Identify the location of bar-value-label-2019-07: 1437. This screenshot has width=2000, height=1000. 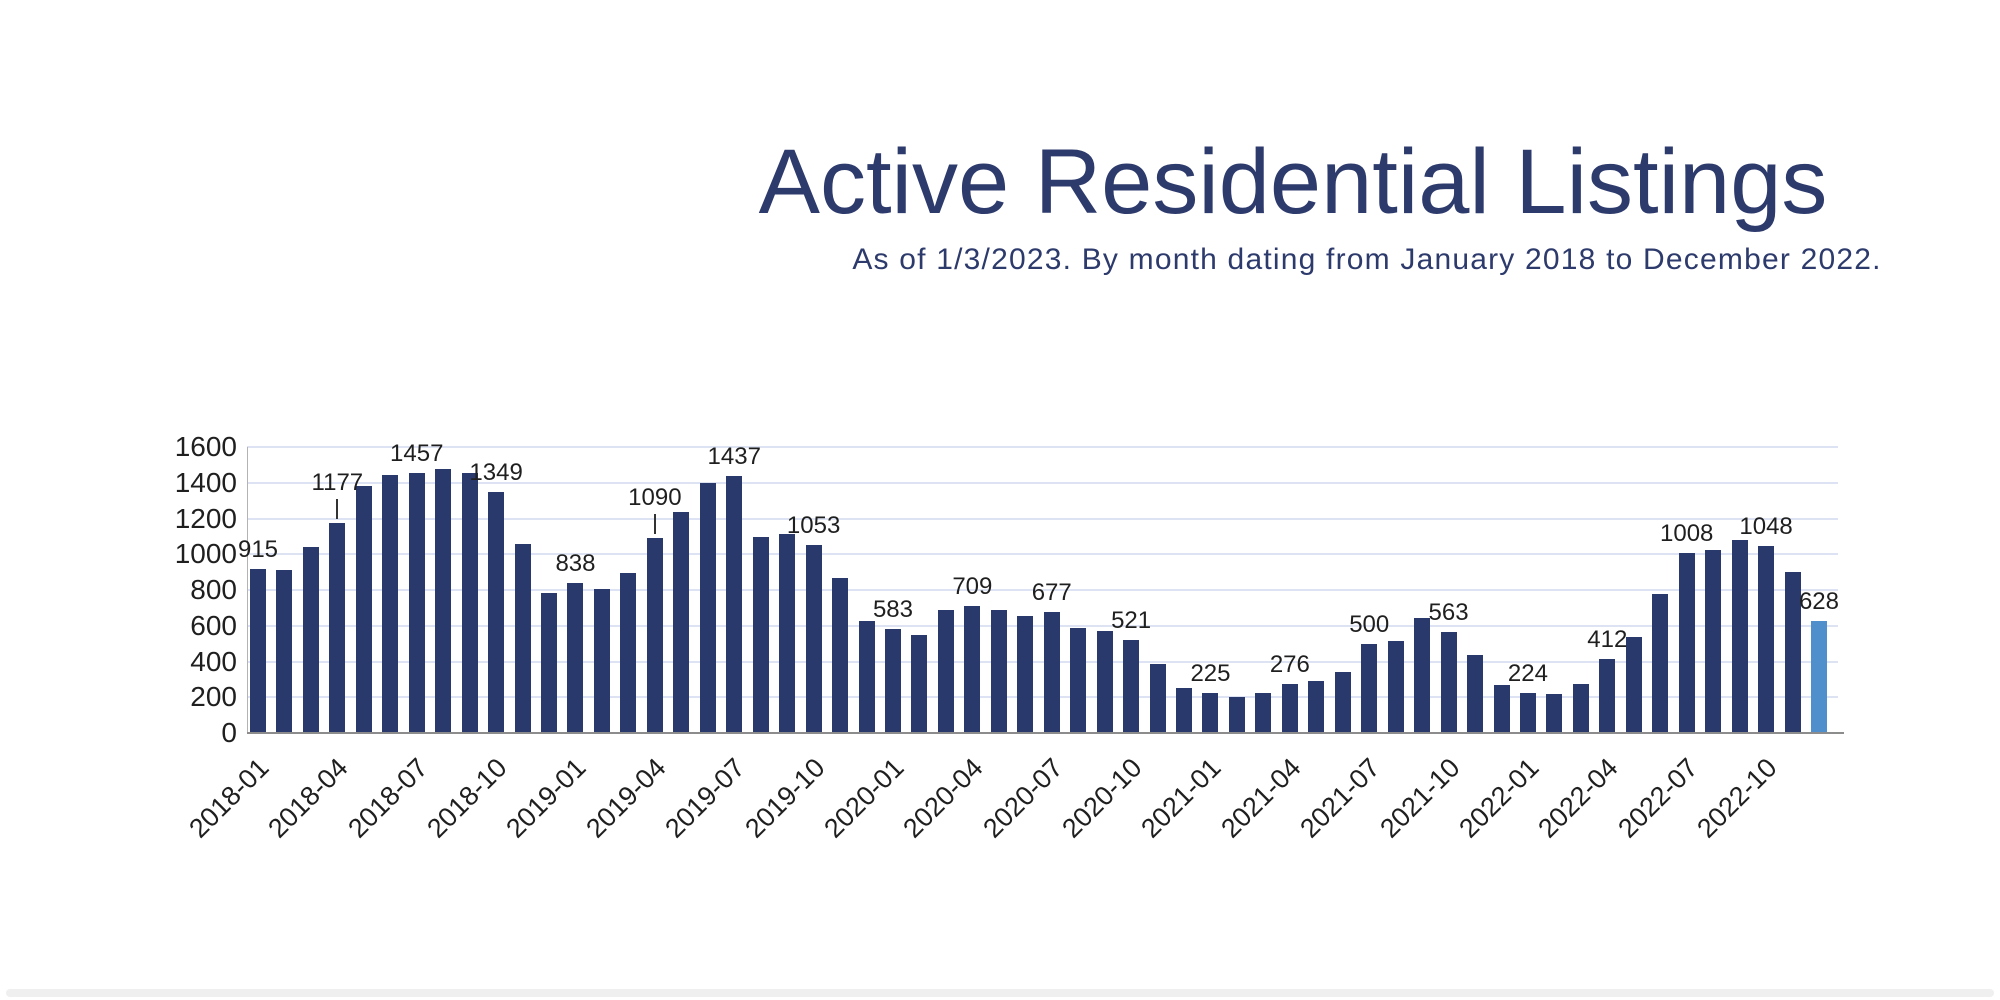
(734, 457).